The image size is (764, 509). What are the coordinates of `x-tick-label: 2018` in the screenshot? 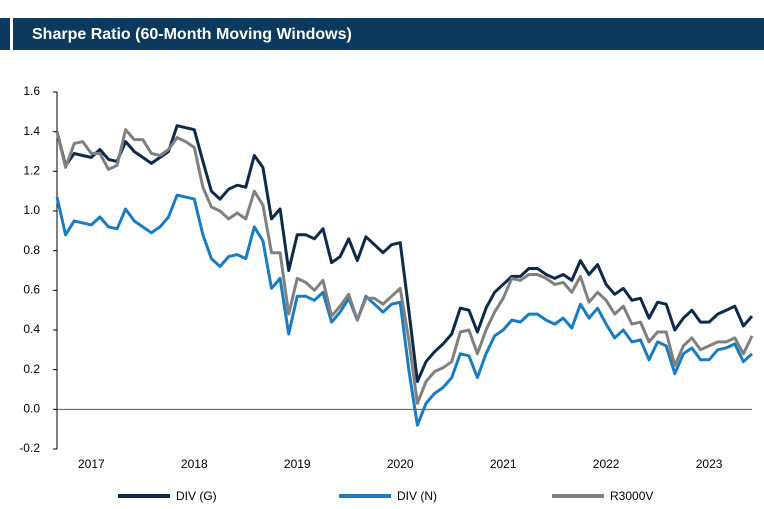 It's located at (194, 464).